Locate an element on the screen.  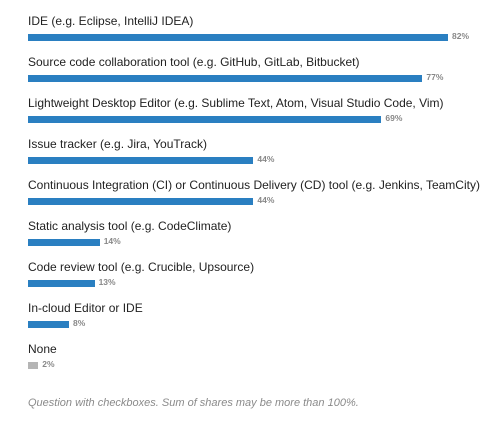
category-label: None is located at coordinates (42, 349).